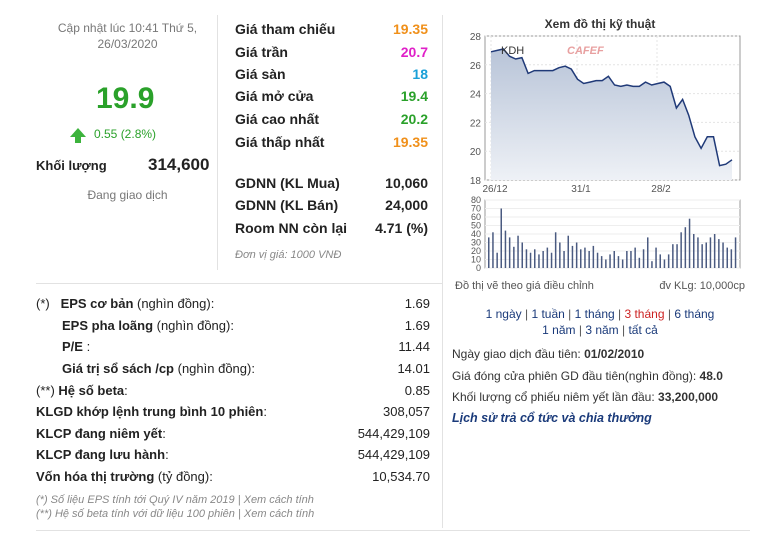  What do you see at coordinates (476, 123) in the screenshot?
I see `y-tick-label: 22` at bounding box center [476, 123].